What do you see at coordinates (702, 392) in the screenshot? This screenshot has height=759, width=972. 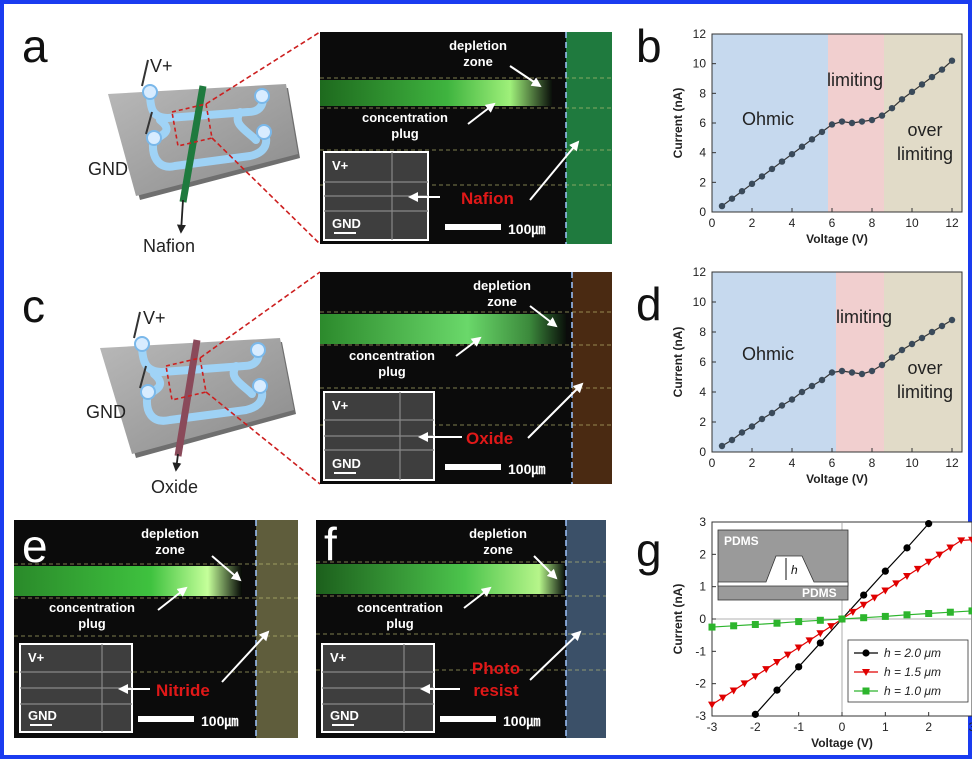 I see `y-tick-label: 4` at bounding box center [702, 392].